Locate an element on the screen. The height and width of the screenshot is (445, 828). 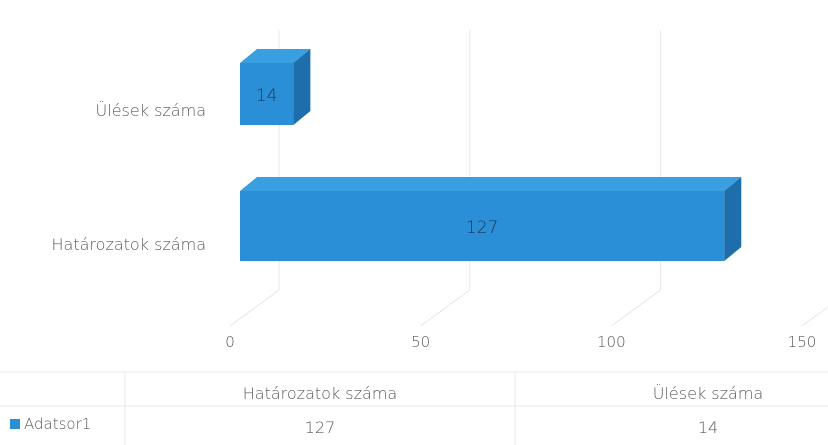
table-cell: 14 is located at coordinates (708, 427).